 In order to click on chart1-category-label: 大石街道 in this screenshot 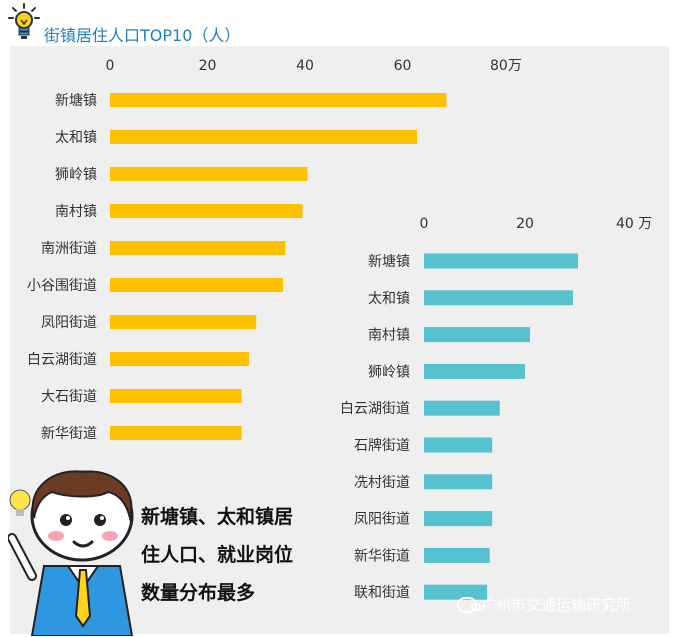, I will do `click(69, 397)`.